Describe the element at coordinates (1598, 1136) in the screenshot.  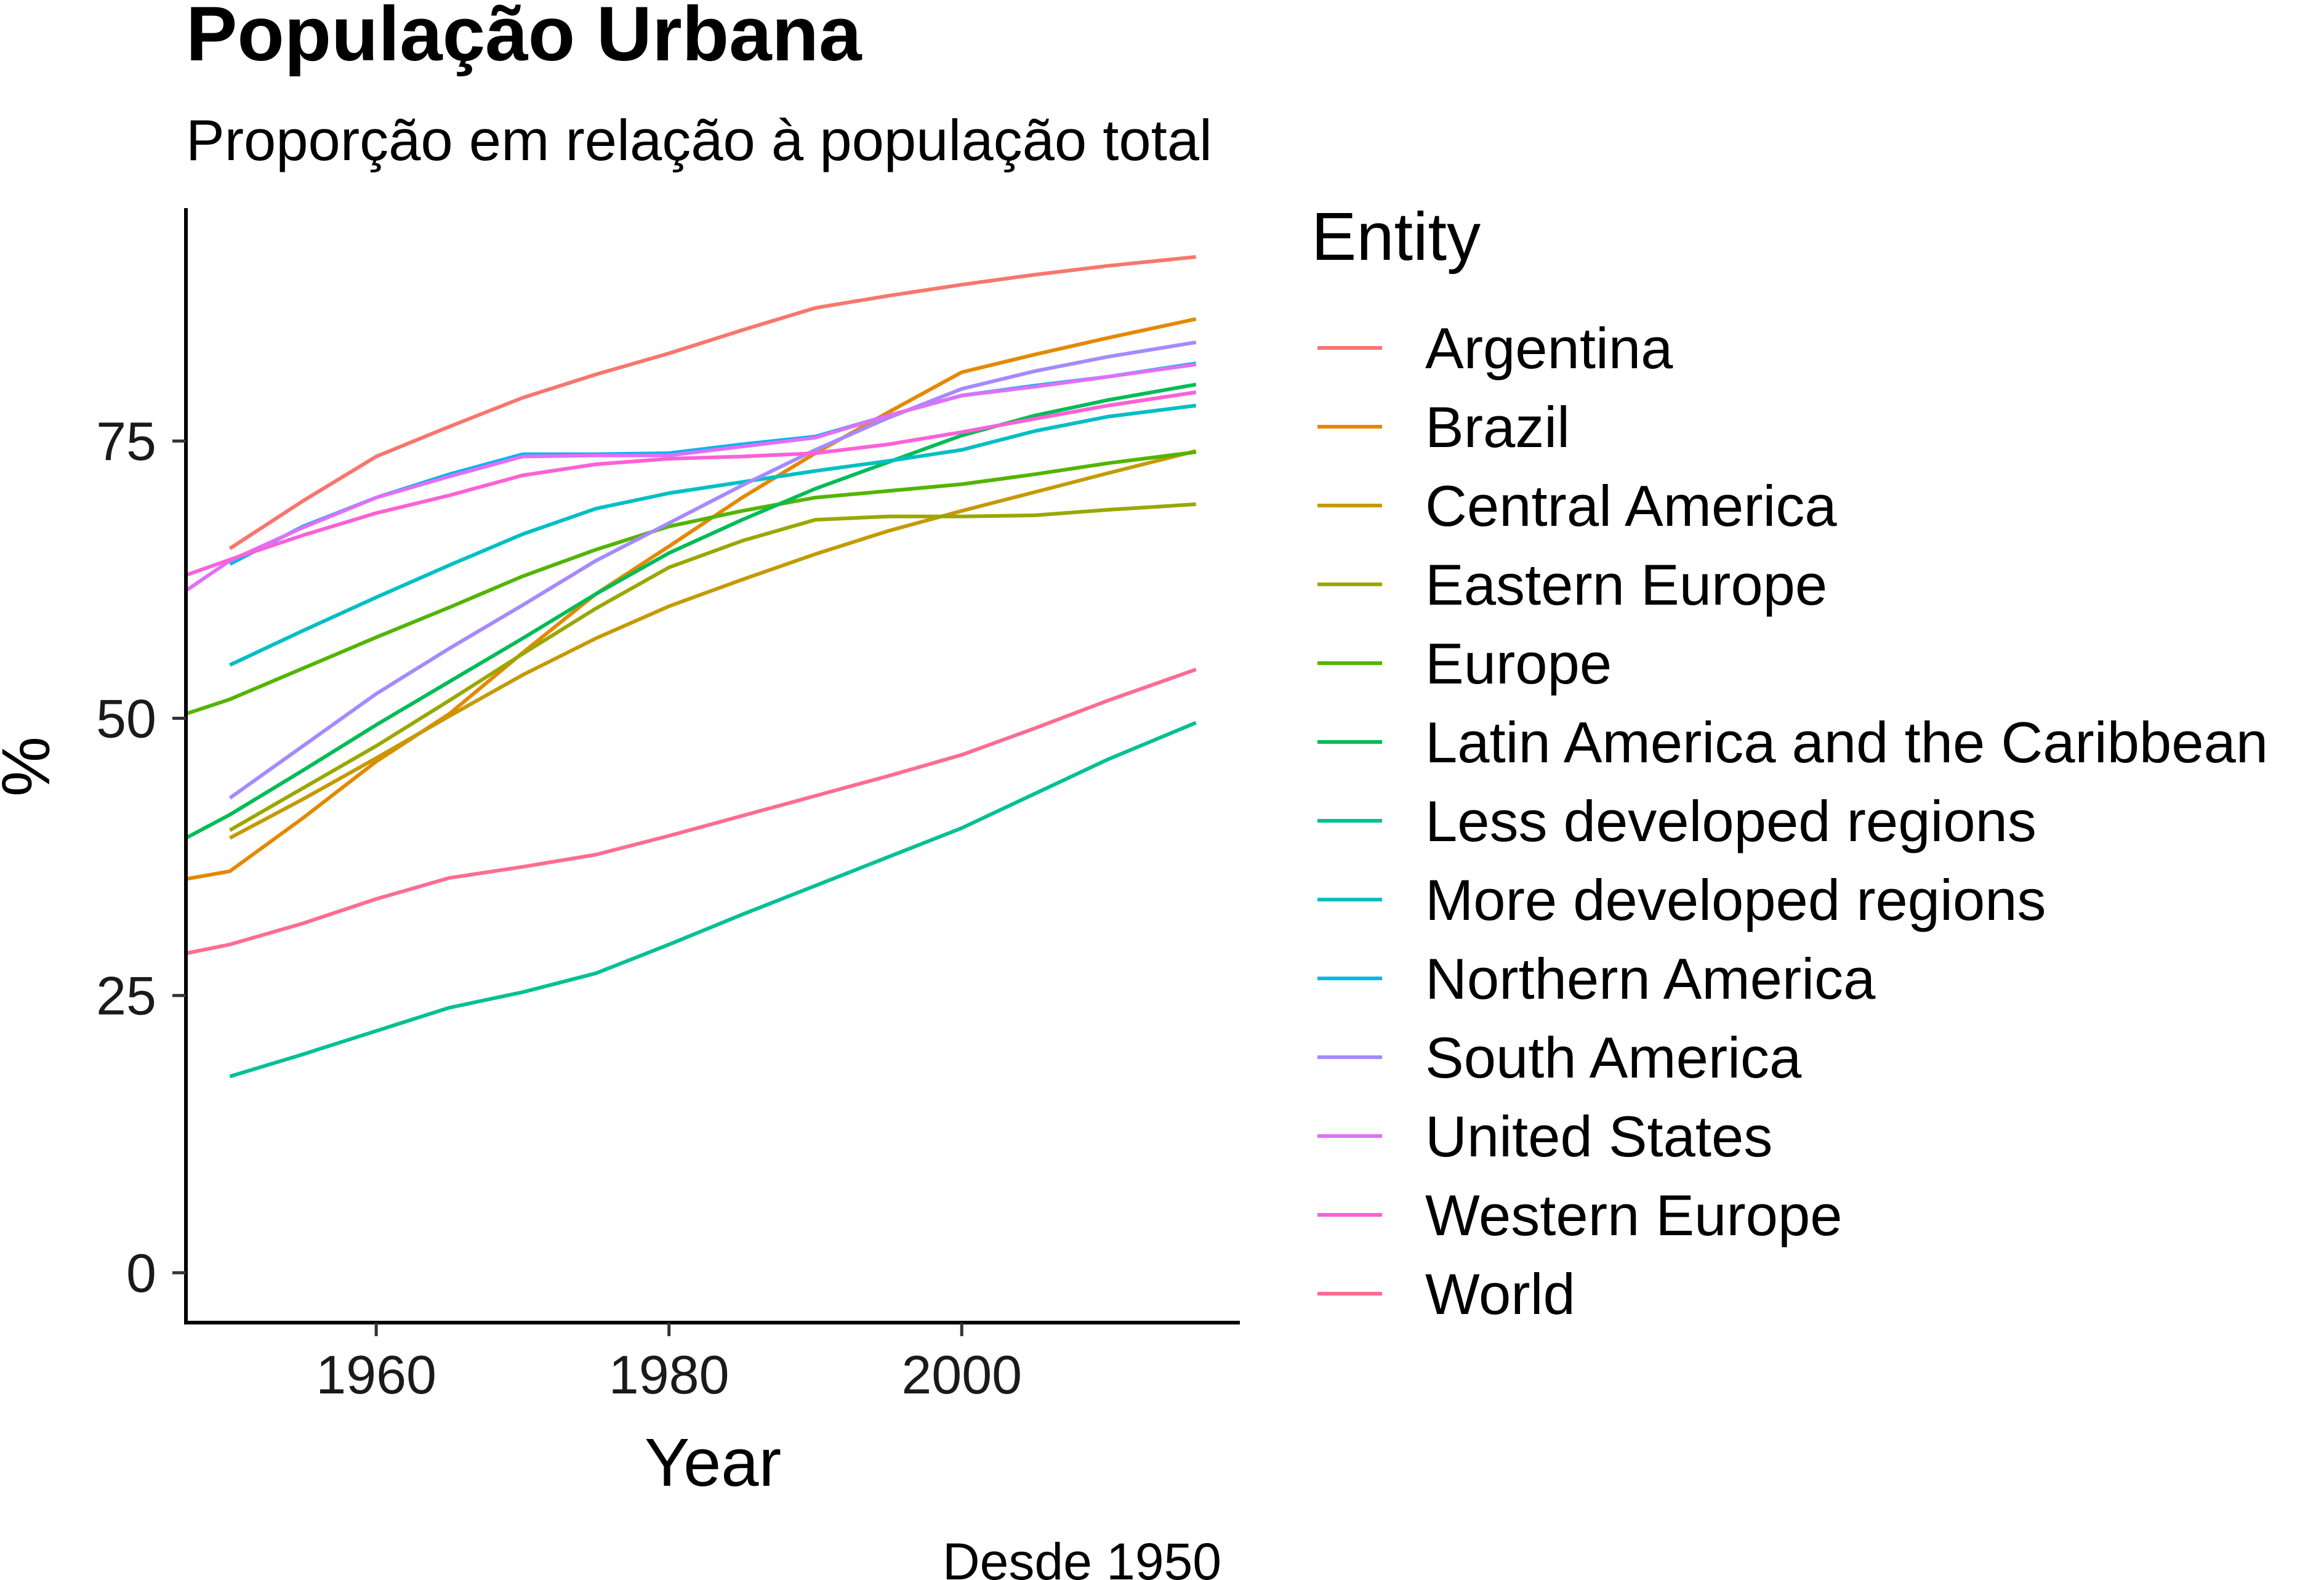
I see `legend-label: United States` at that location.